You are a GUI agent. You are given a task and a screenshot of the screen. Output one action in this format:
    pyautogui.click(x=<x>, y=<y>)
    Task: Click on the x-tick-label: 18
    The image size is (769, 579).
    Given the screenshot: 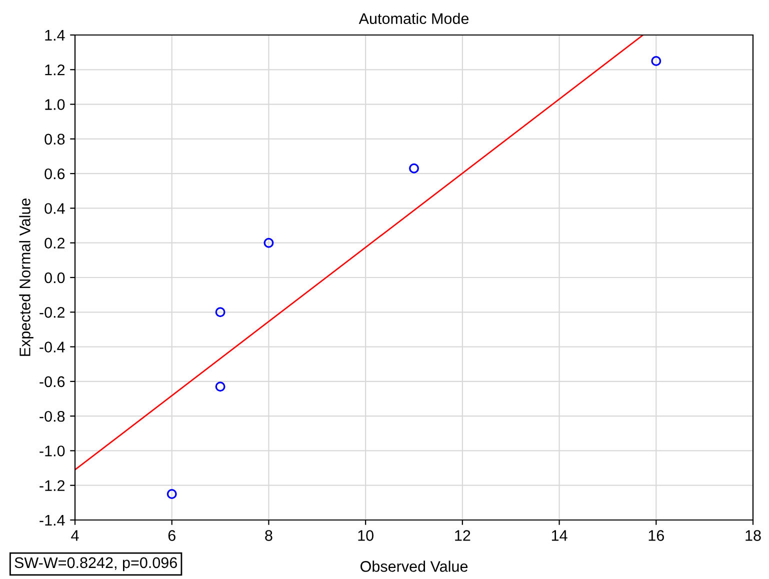 What is the action you would take?
    pyautogui.click(x=753, y=535)
    